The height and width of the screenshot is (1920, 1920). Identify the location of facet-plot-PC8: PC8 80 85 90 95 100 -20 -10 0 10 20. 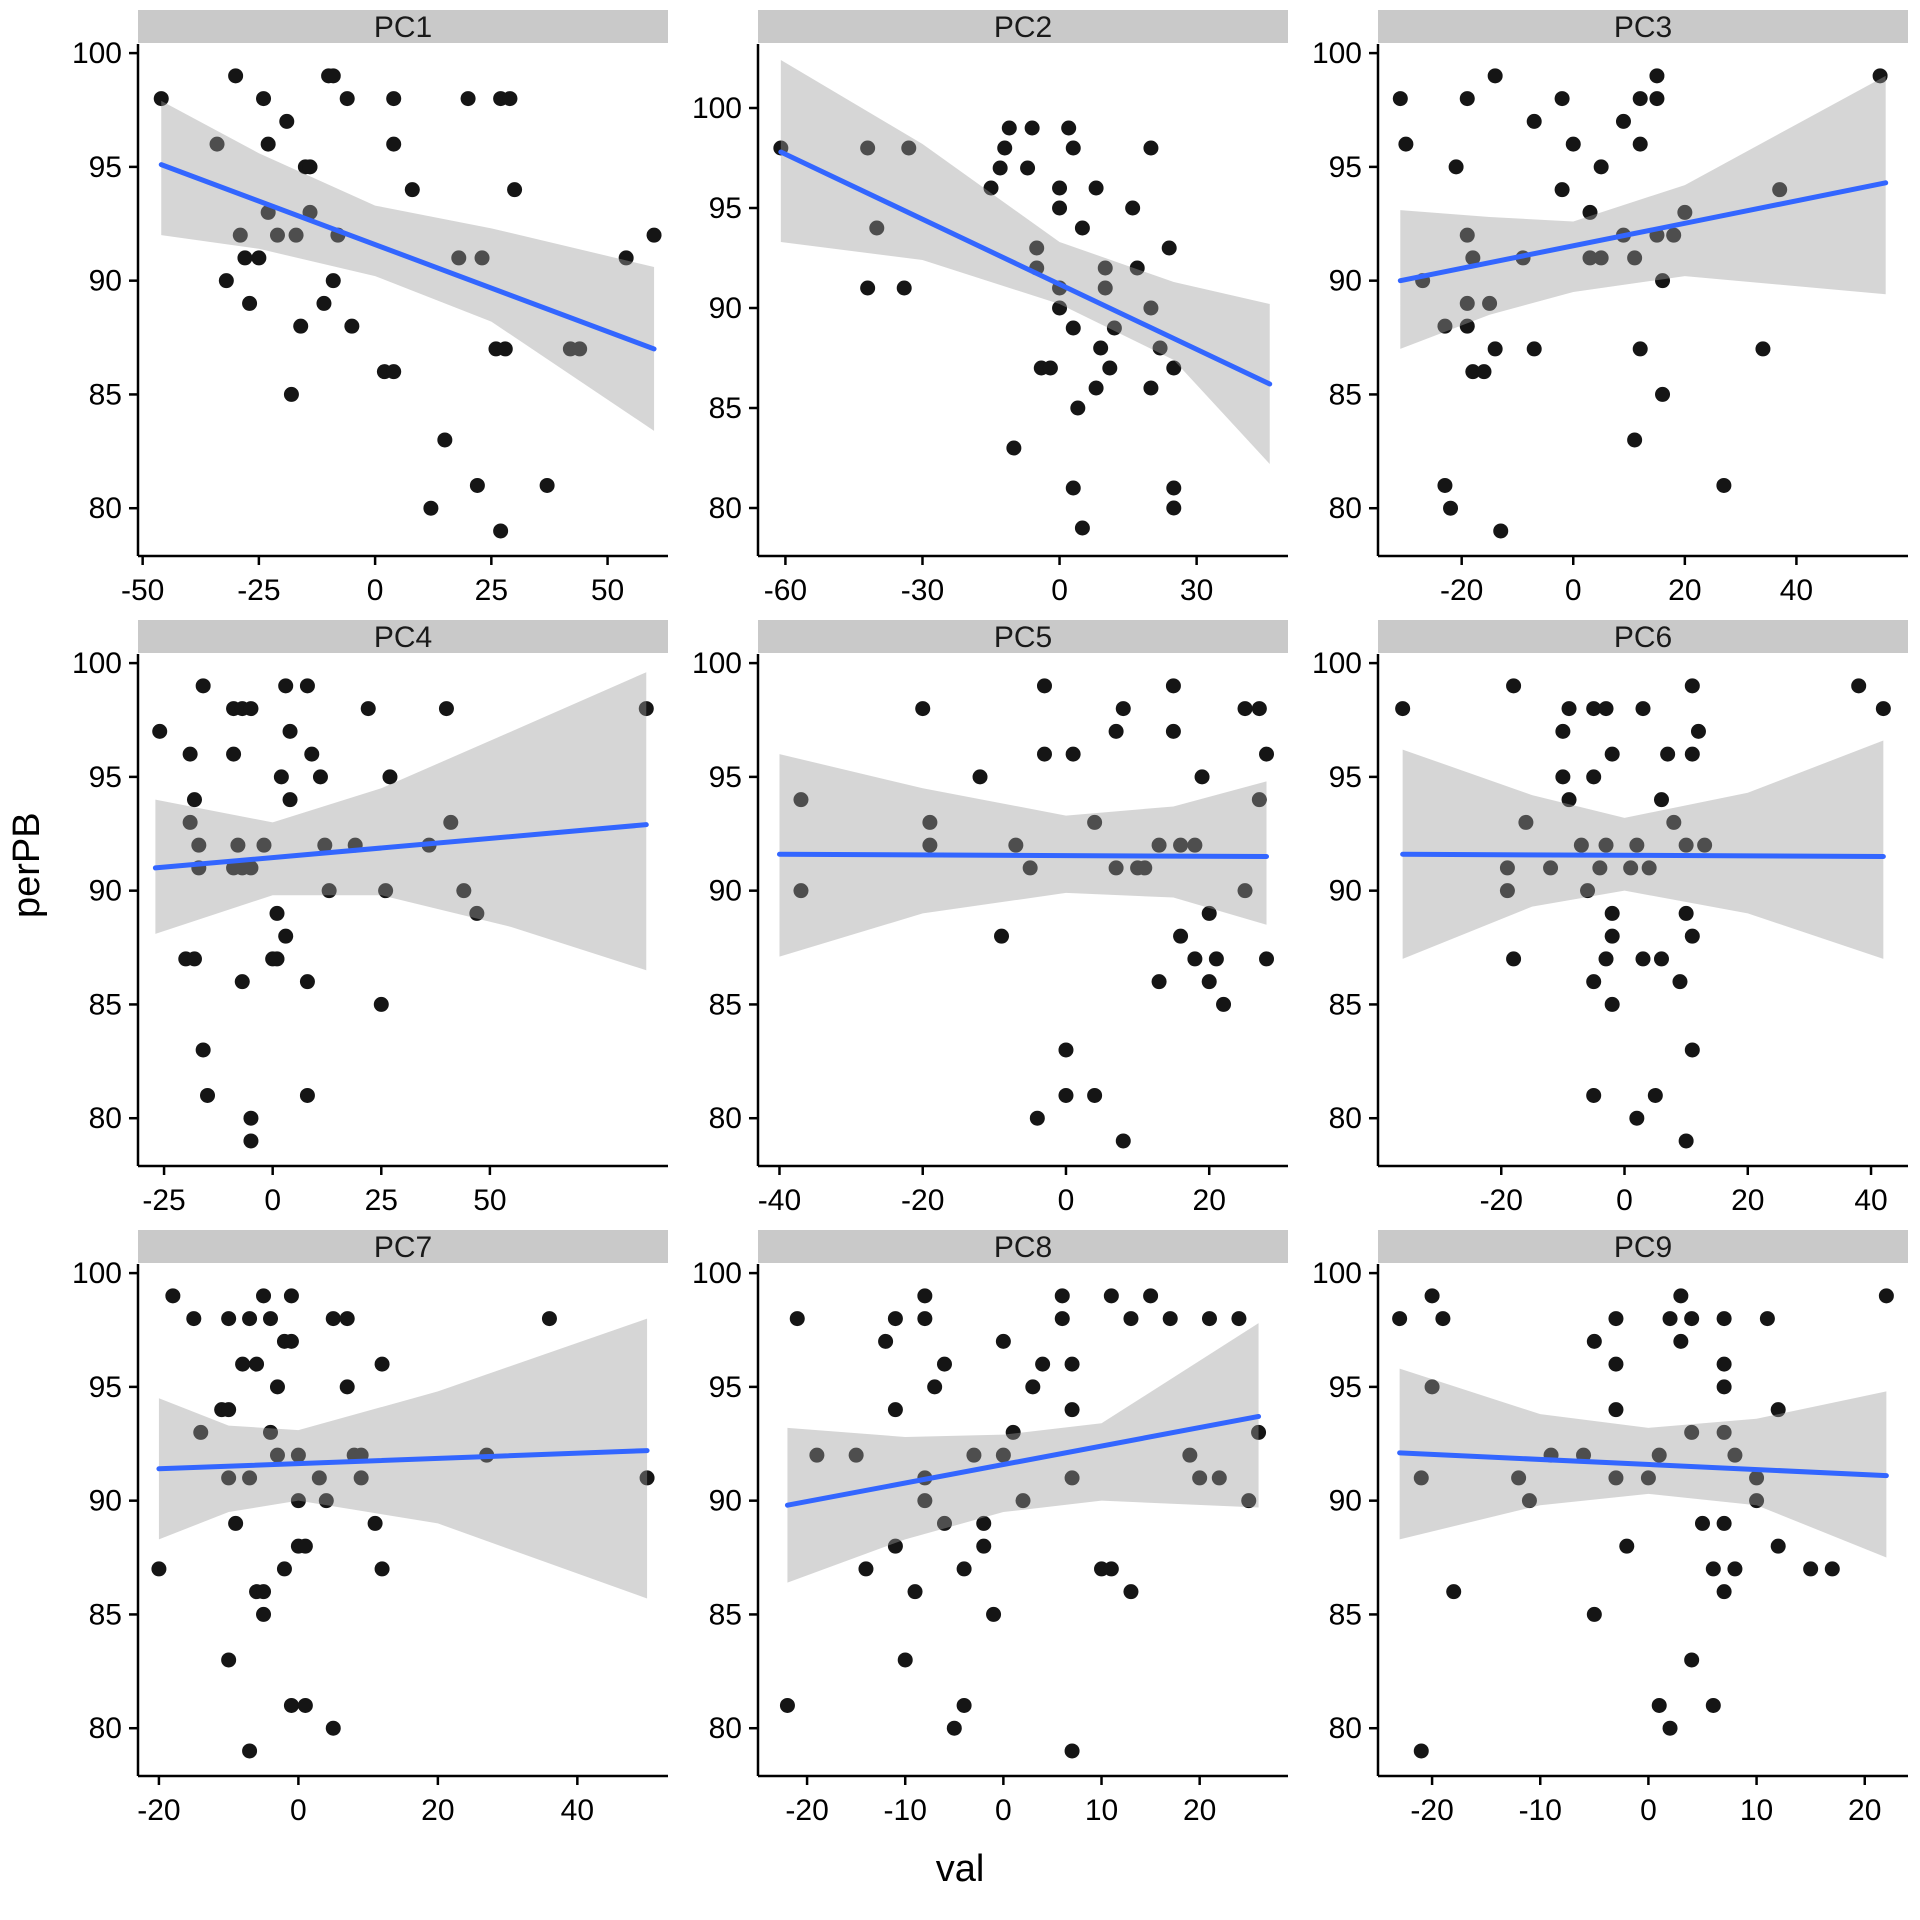
(990, 1528).